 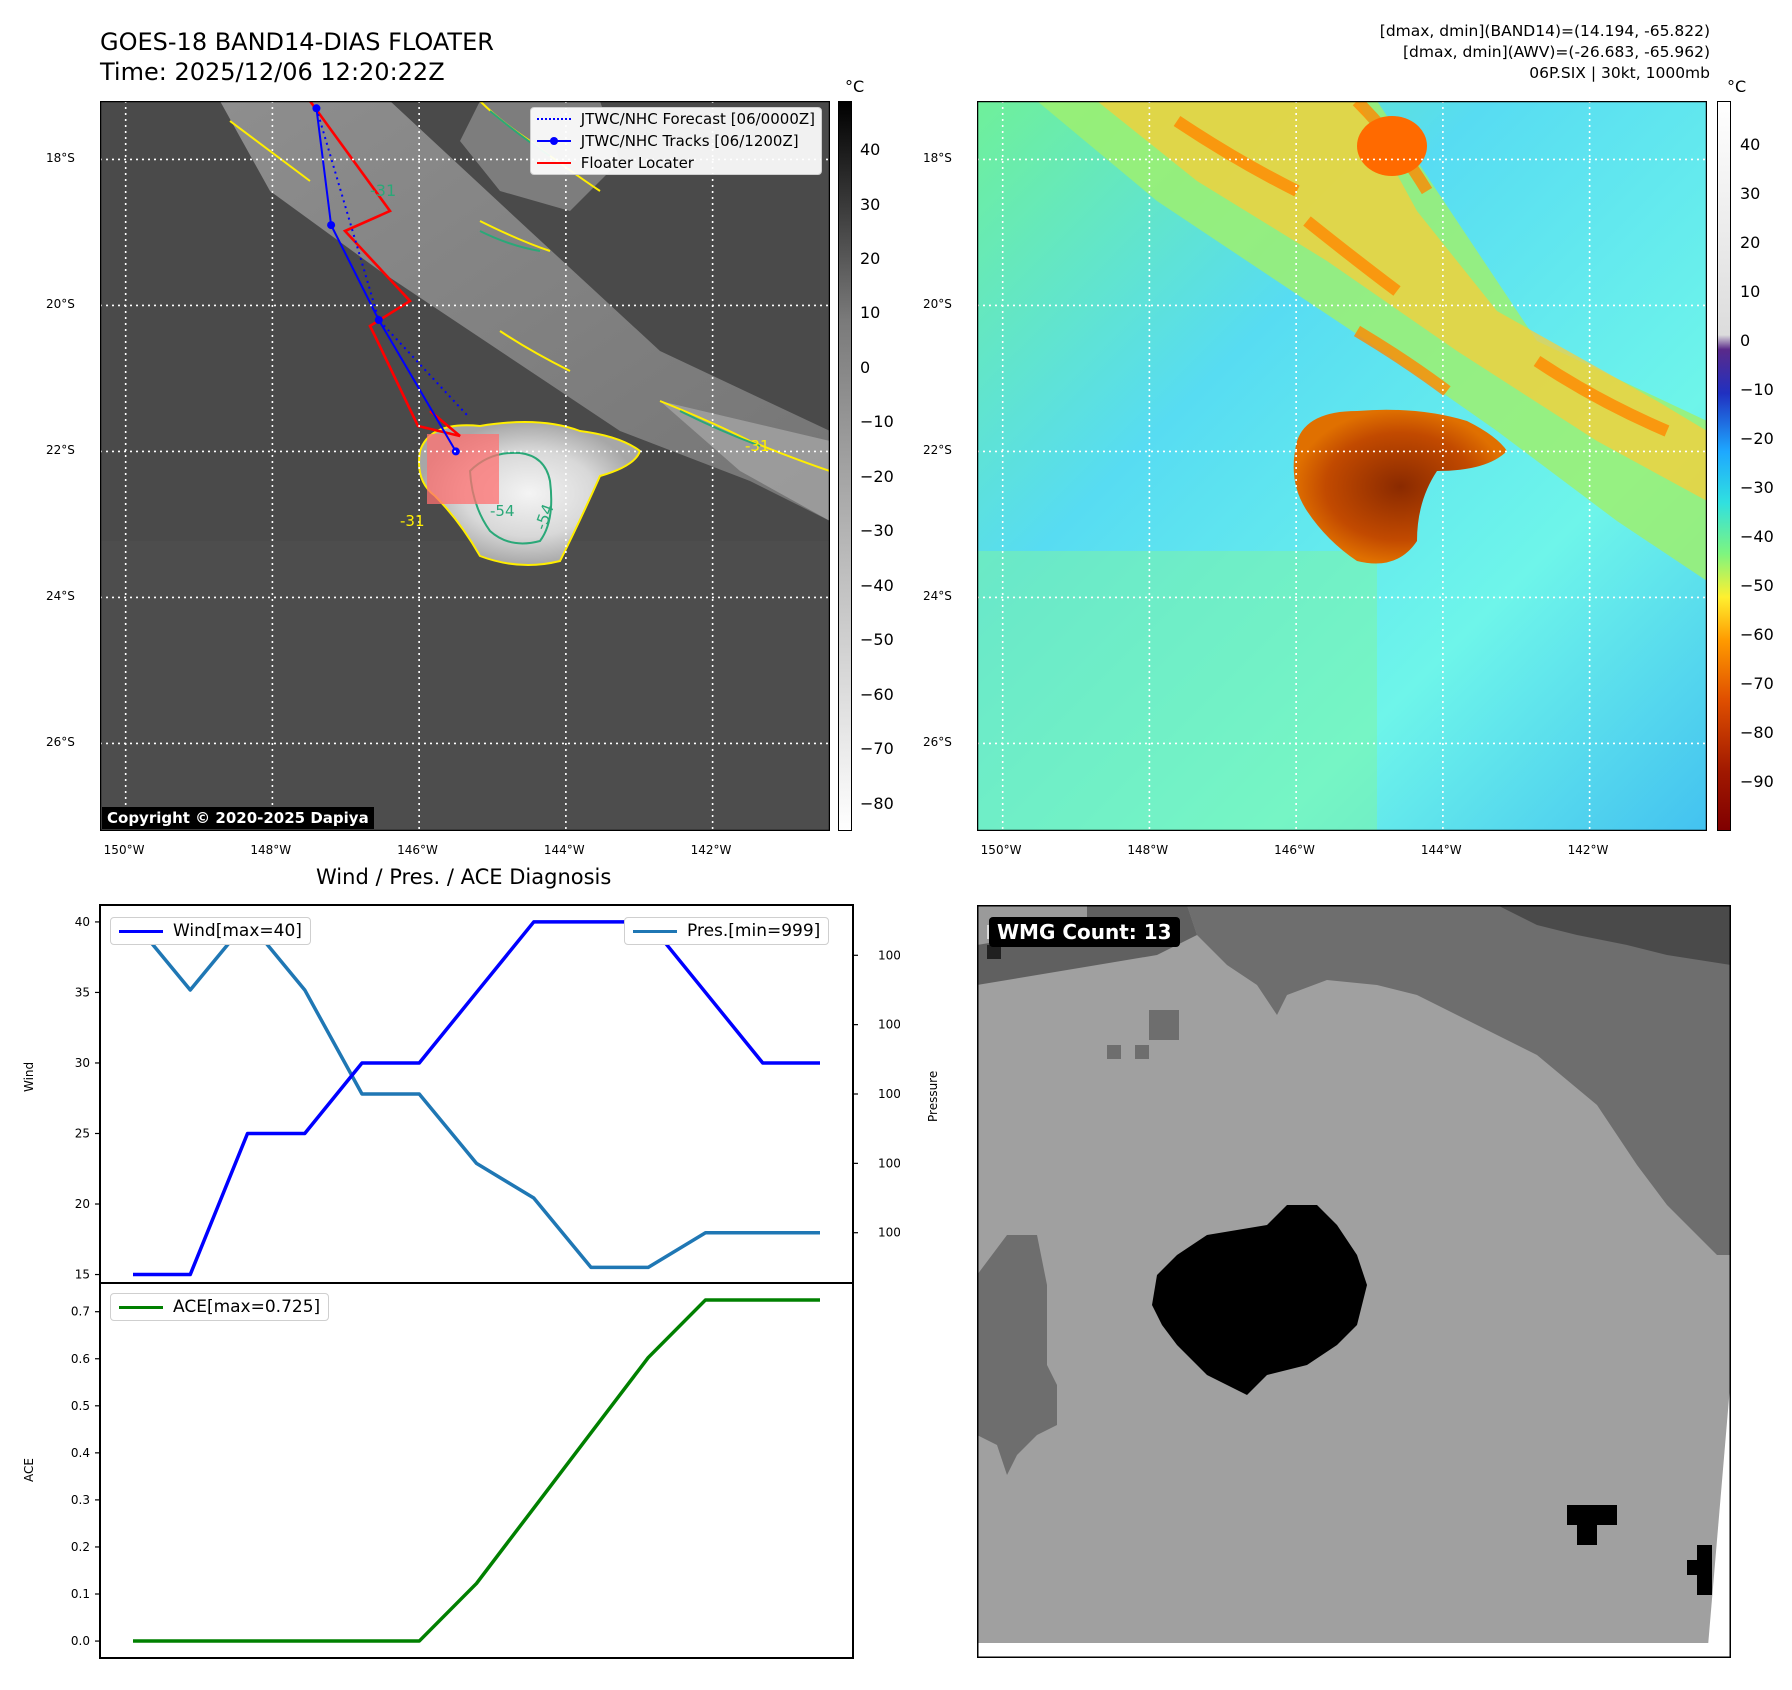 What do you see at coordinates (464, 877) in the screenshot?
I see `diagnosis-title: Wind / Pres. / ACE Diagnosis` at bounding box center [464, 877].